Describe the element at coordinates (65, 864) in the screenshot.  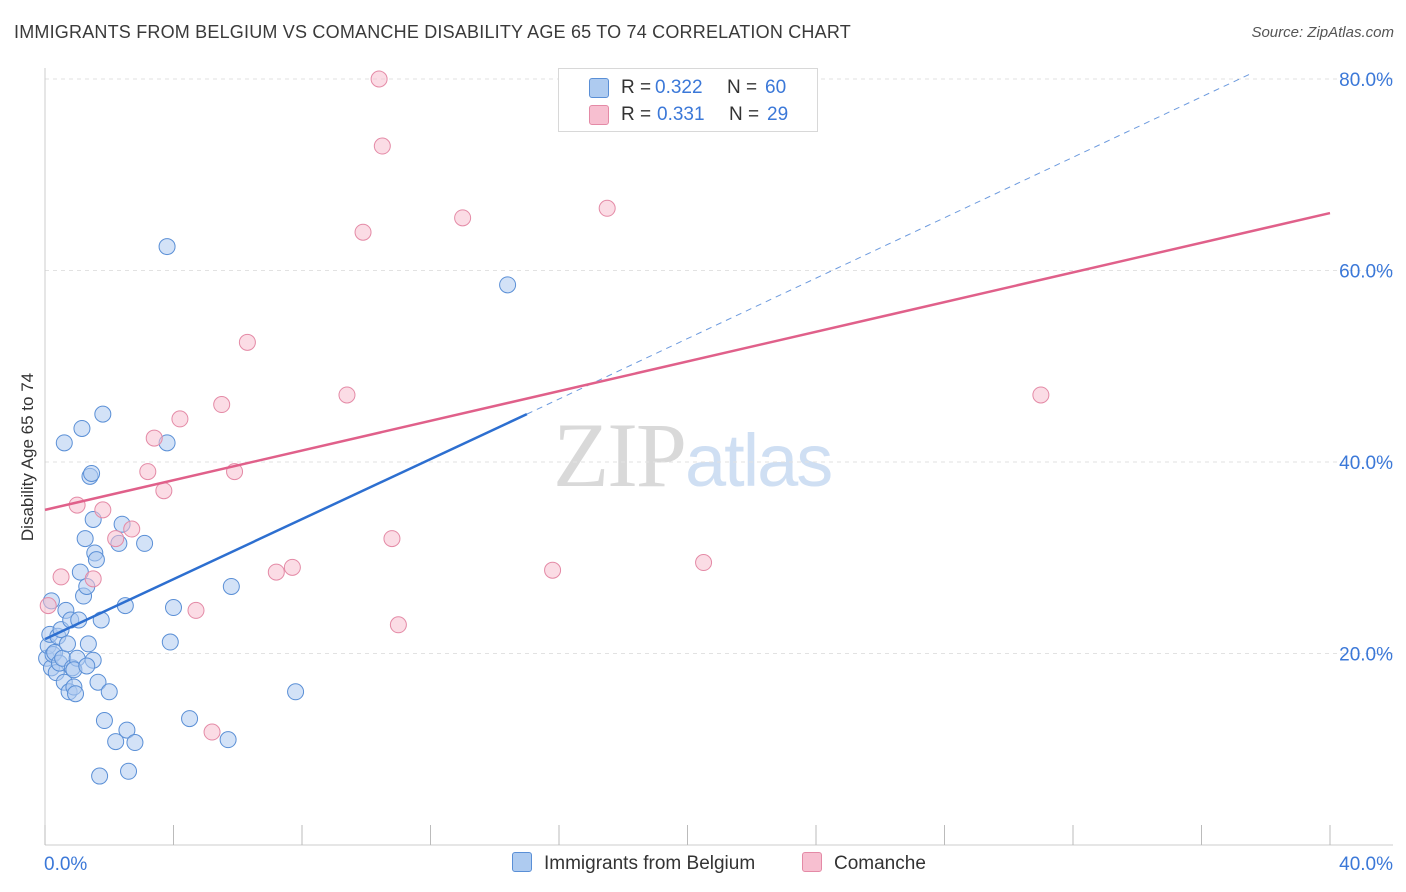
I see `x-tick-label: 0.0%` at that location.